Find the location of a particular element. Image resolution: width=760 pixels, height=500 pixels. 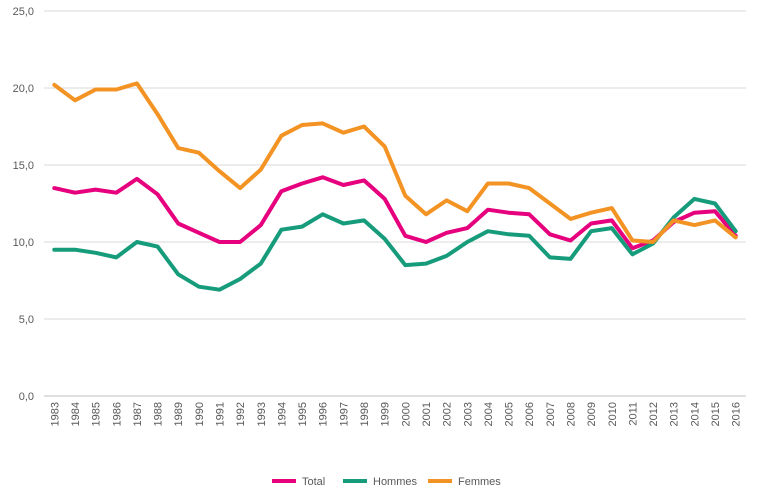

y-tick-label: 5,0 is located at coordinates (26, 320).